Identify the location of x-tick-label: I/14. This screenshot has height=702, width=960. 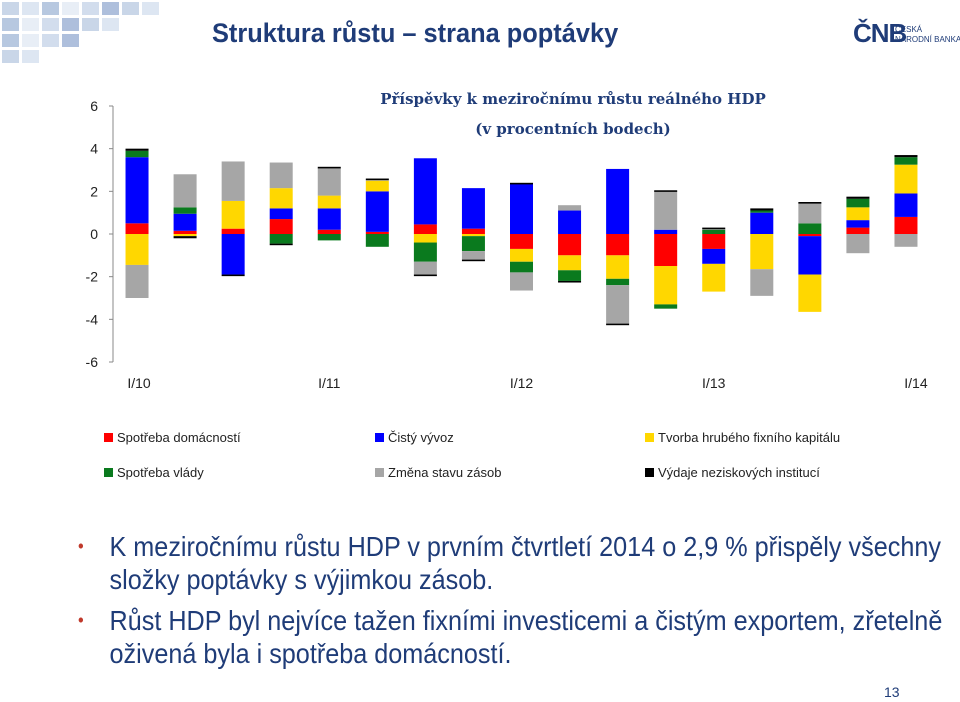
(916, 383).